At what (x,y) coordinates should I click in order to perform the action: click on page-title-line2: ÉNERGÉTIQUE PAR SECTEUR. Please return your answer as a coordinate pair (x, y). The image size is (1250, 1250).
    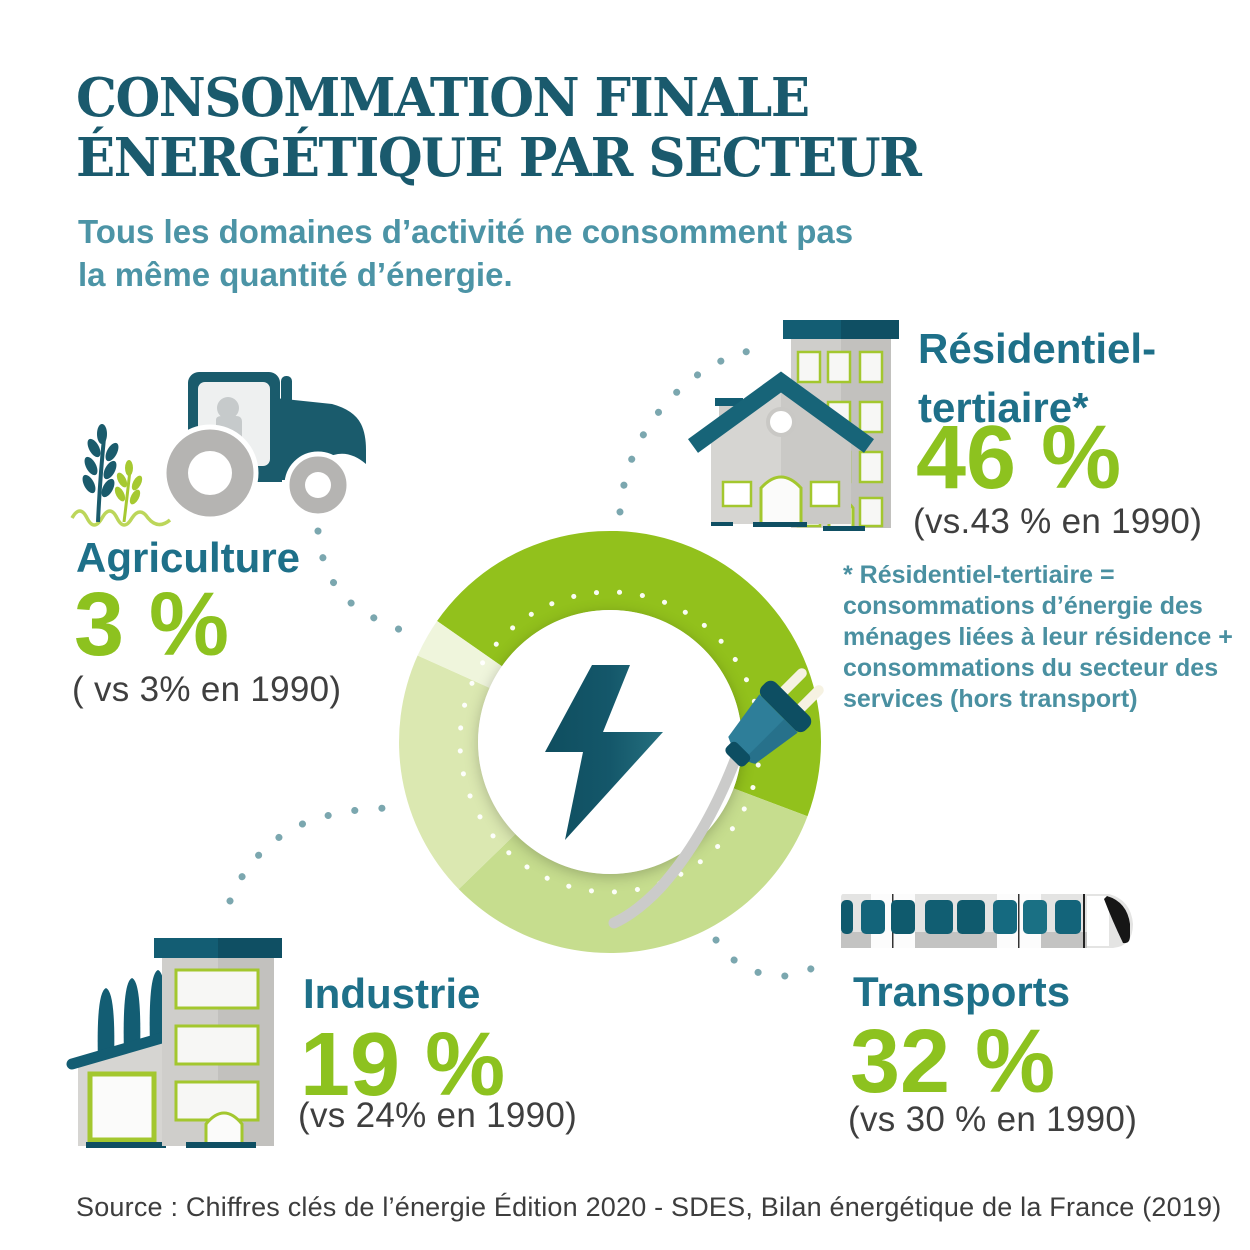
    Looking at the image, I should click on (499, 158).